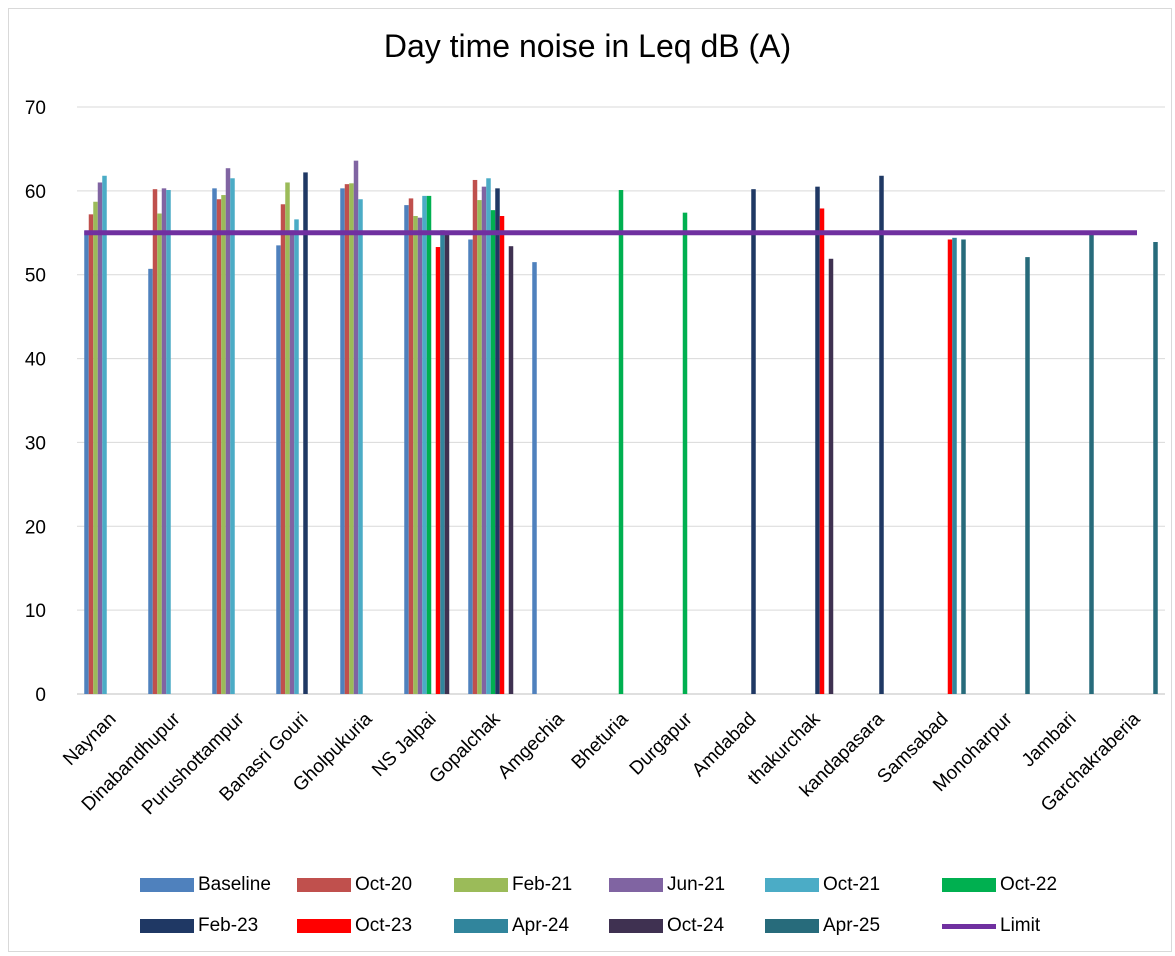 The height and width of the screenshot is (956, 1175). Describe the element at coordinates (1020, 925) in the screenshot. I see `legend-label: Limit` at that location.